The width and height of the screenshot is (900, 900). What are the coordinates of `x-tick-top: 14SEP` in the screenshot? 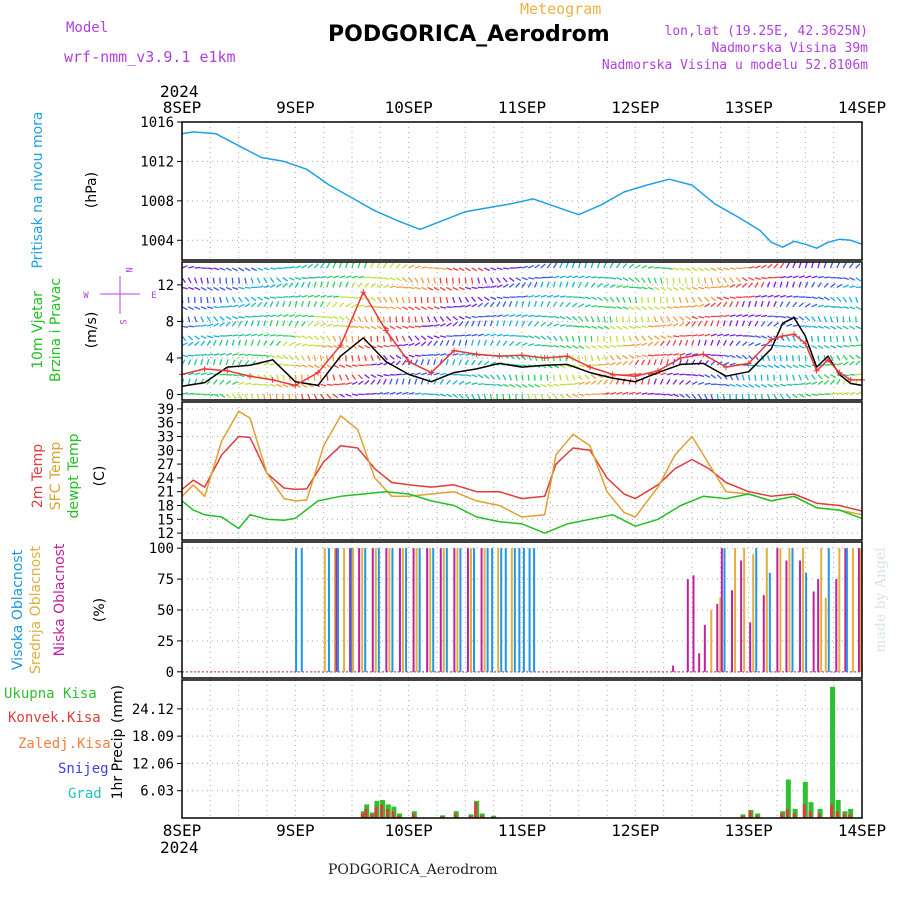 It's located at (862, 107).